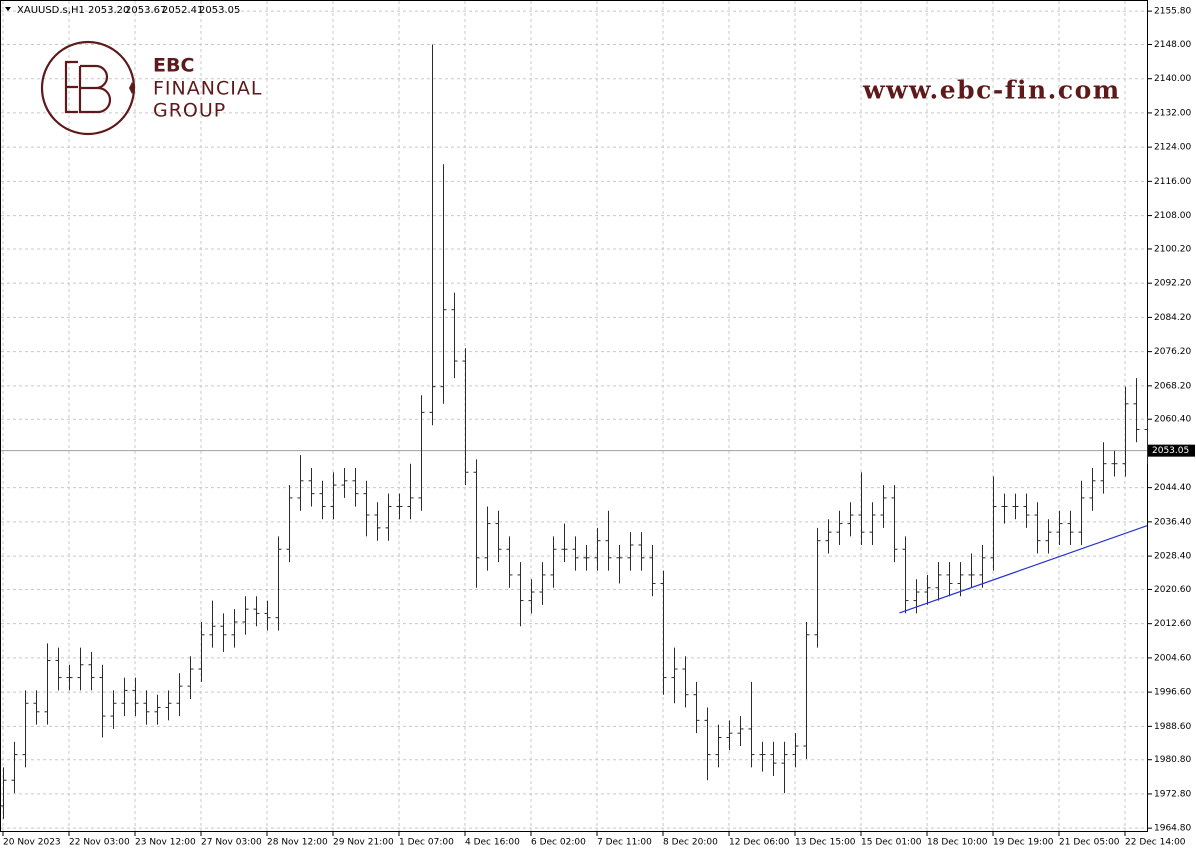 This screenshot has width=1196, height=852. I want to click on logo-line: FINANCIAL, so click(207, 89).